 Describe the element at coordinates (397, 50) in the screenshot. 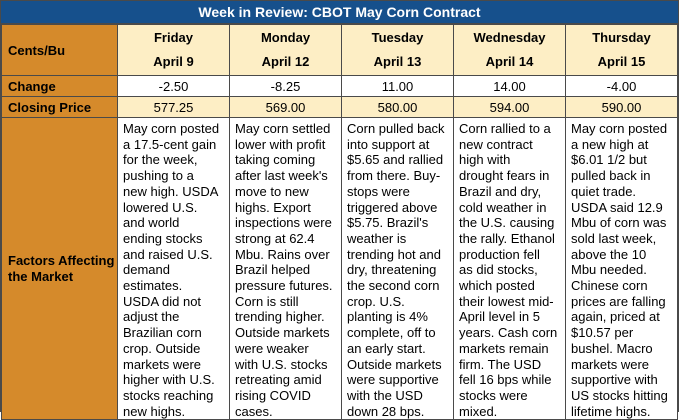

I see `day-header-tuesday: Tuesday April 13` at that location.